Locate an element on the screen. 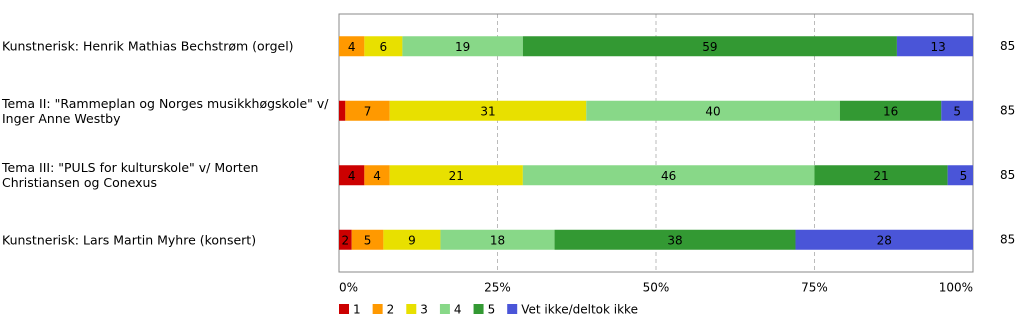 The image size is (1024, 322). value-label: 28 is located at coordinates (884, 240).